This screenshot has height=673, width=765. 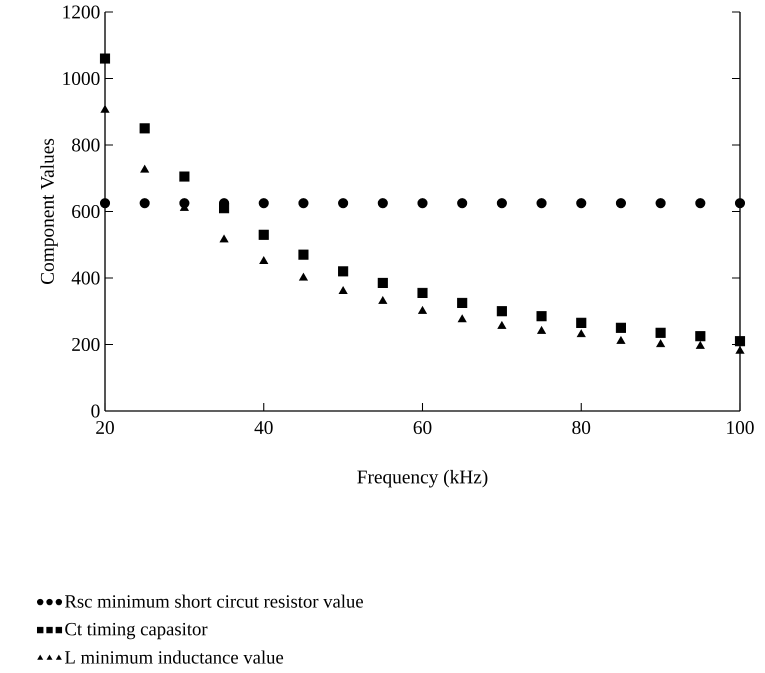 What do you see at coordinates (86, 145) in the screenshot?
I see `y-tick-label: 800` at bounding box center [86, 145].